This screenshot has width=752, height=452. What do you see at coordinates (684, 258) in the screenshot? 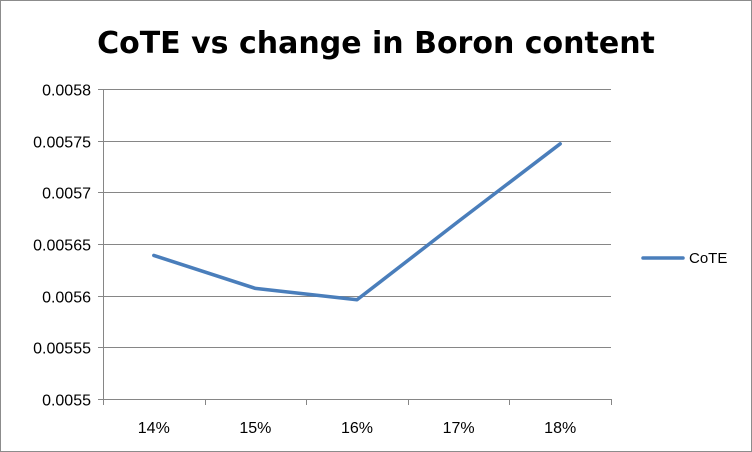
I see `legend: CoTE` at bounding box center [684, 258].